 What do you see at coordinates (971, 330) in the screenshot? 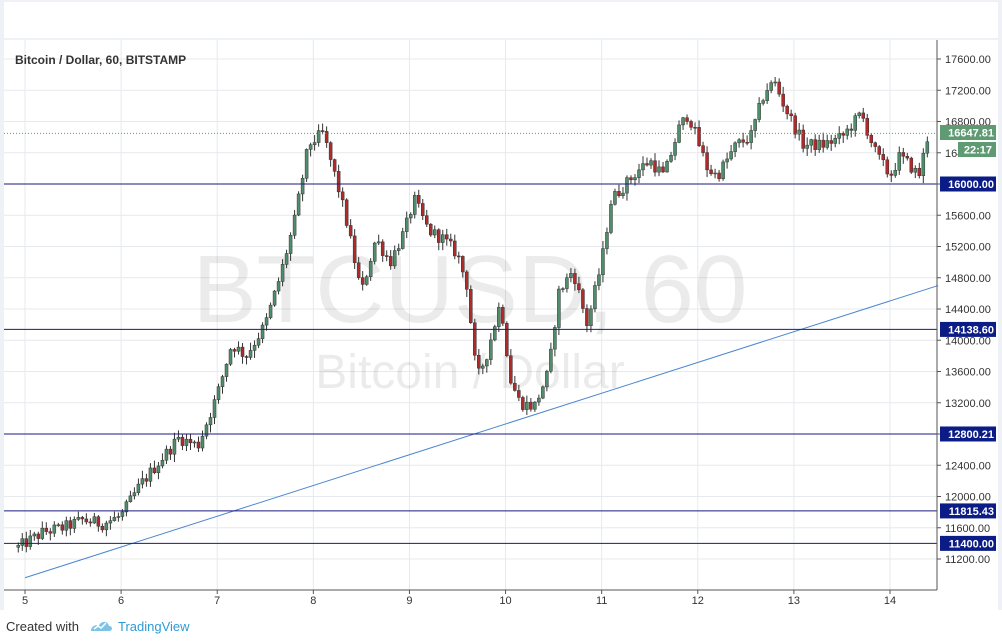
I see `level-badge-label-1: 14138.60` at bounding box center [971, 330].